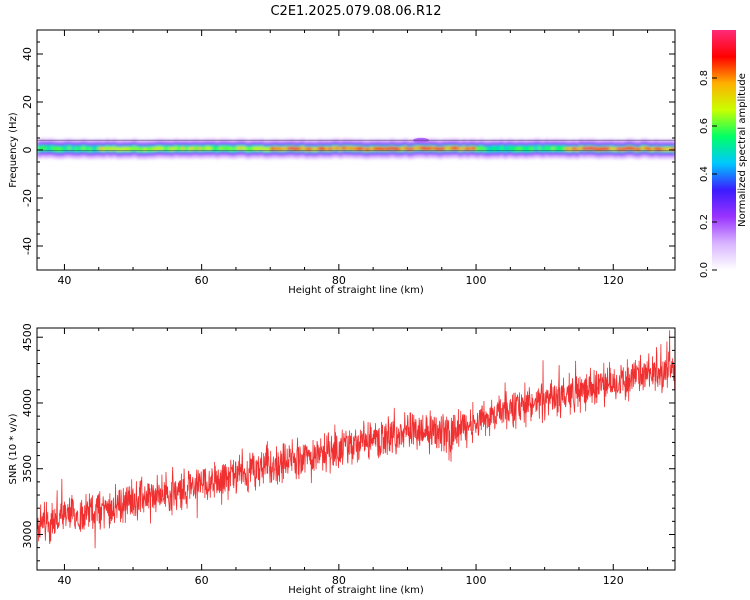  I want to click on colorbar-tick-label: 0.6, so click(704, 126).